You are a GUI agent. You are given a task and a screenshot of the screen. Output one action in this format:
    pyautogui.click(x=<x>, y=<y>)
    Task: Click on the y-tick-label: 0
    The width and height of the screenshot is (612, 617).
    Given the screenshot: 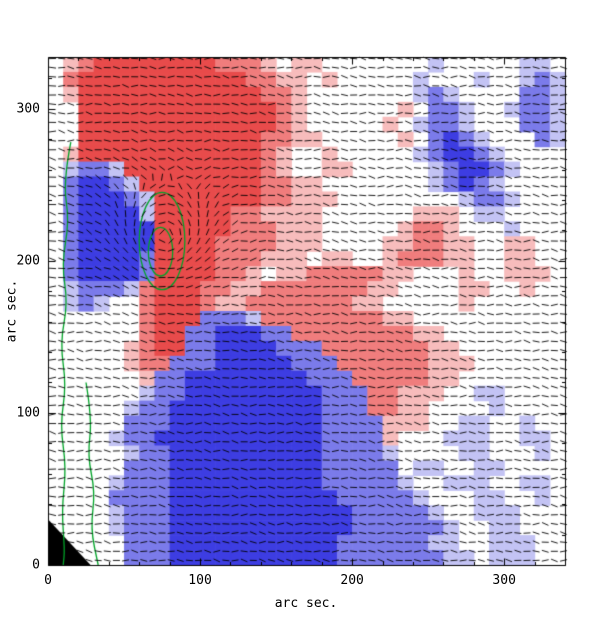 What is the action you would take?
    pyautogui.click(x=36, y=565)
    